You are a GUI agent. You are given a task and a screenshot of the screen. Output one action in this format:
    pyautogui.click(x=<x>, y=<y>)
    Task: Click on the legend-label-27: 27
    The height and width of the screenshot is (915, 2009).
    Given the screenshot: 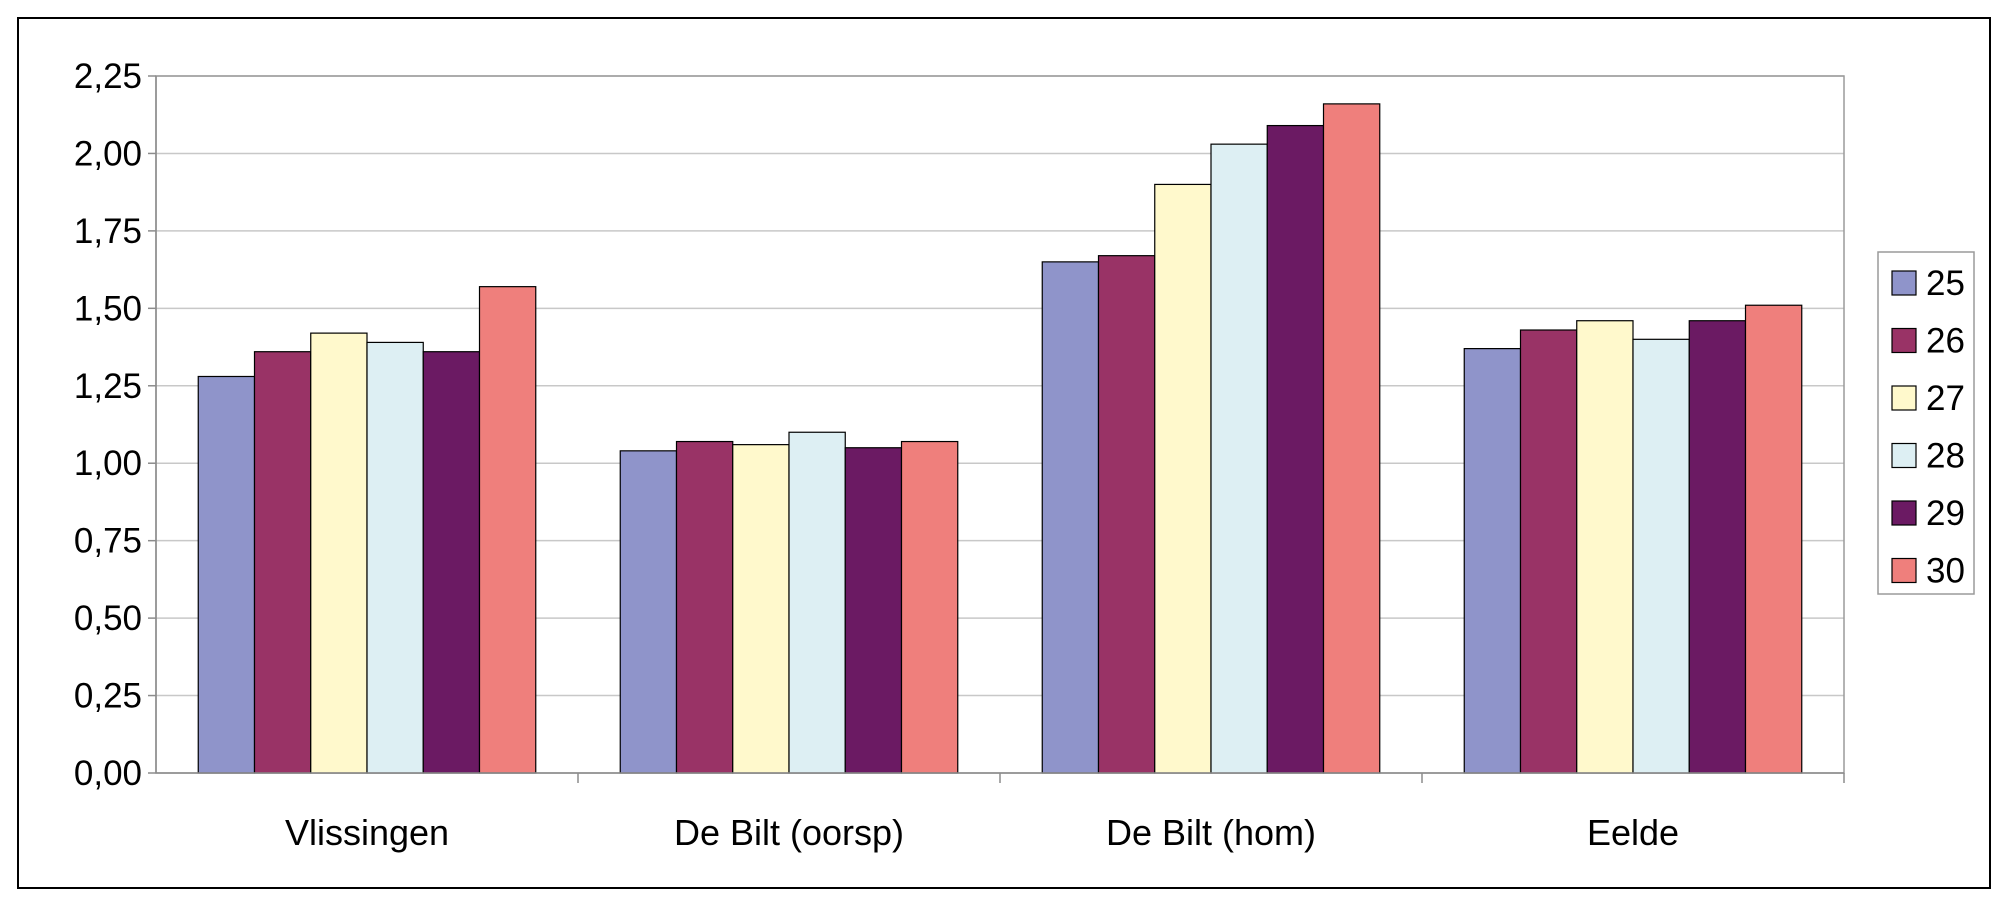 What is the action you would take?
    pyautogui.click(x=1945, y=398)
    